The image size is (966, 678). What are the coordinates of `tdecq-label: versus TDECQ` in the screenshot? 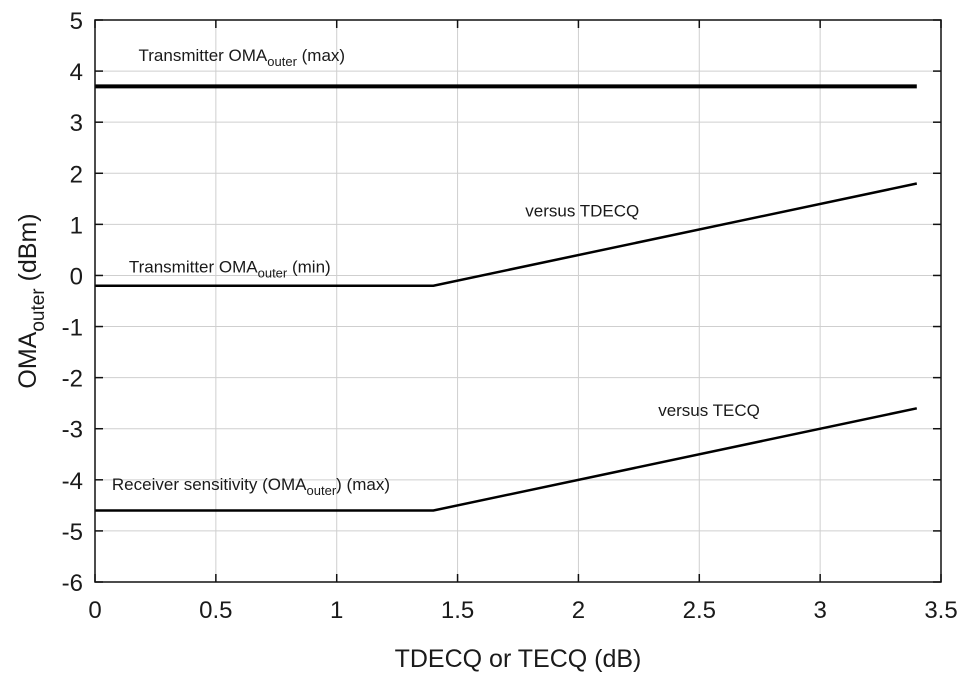 It's located at (582, 211).